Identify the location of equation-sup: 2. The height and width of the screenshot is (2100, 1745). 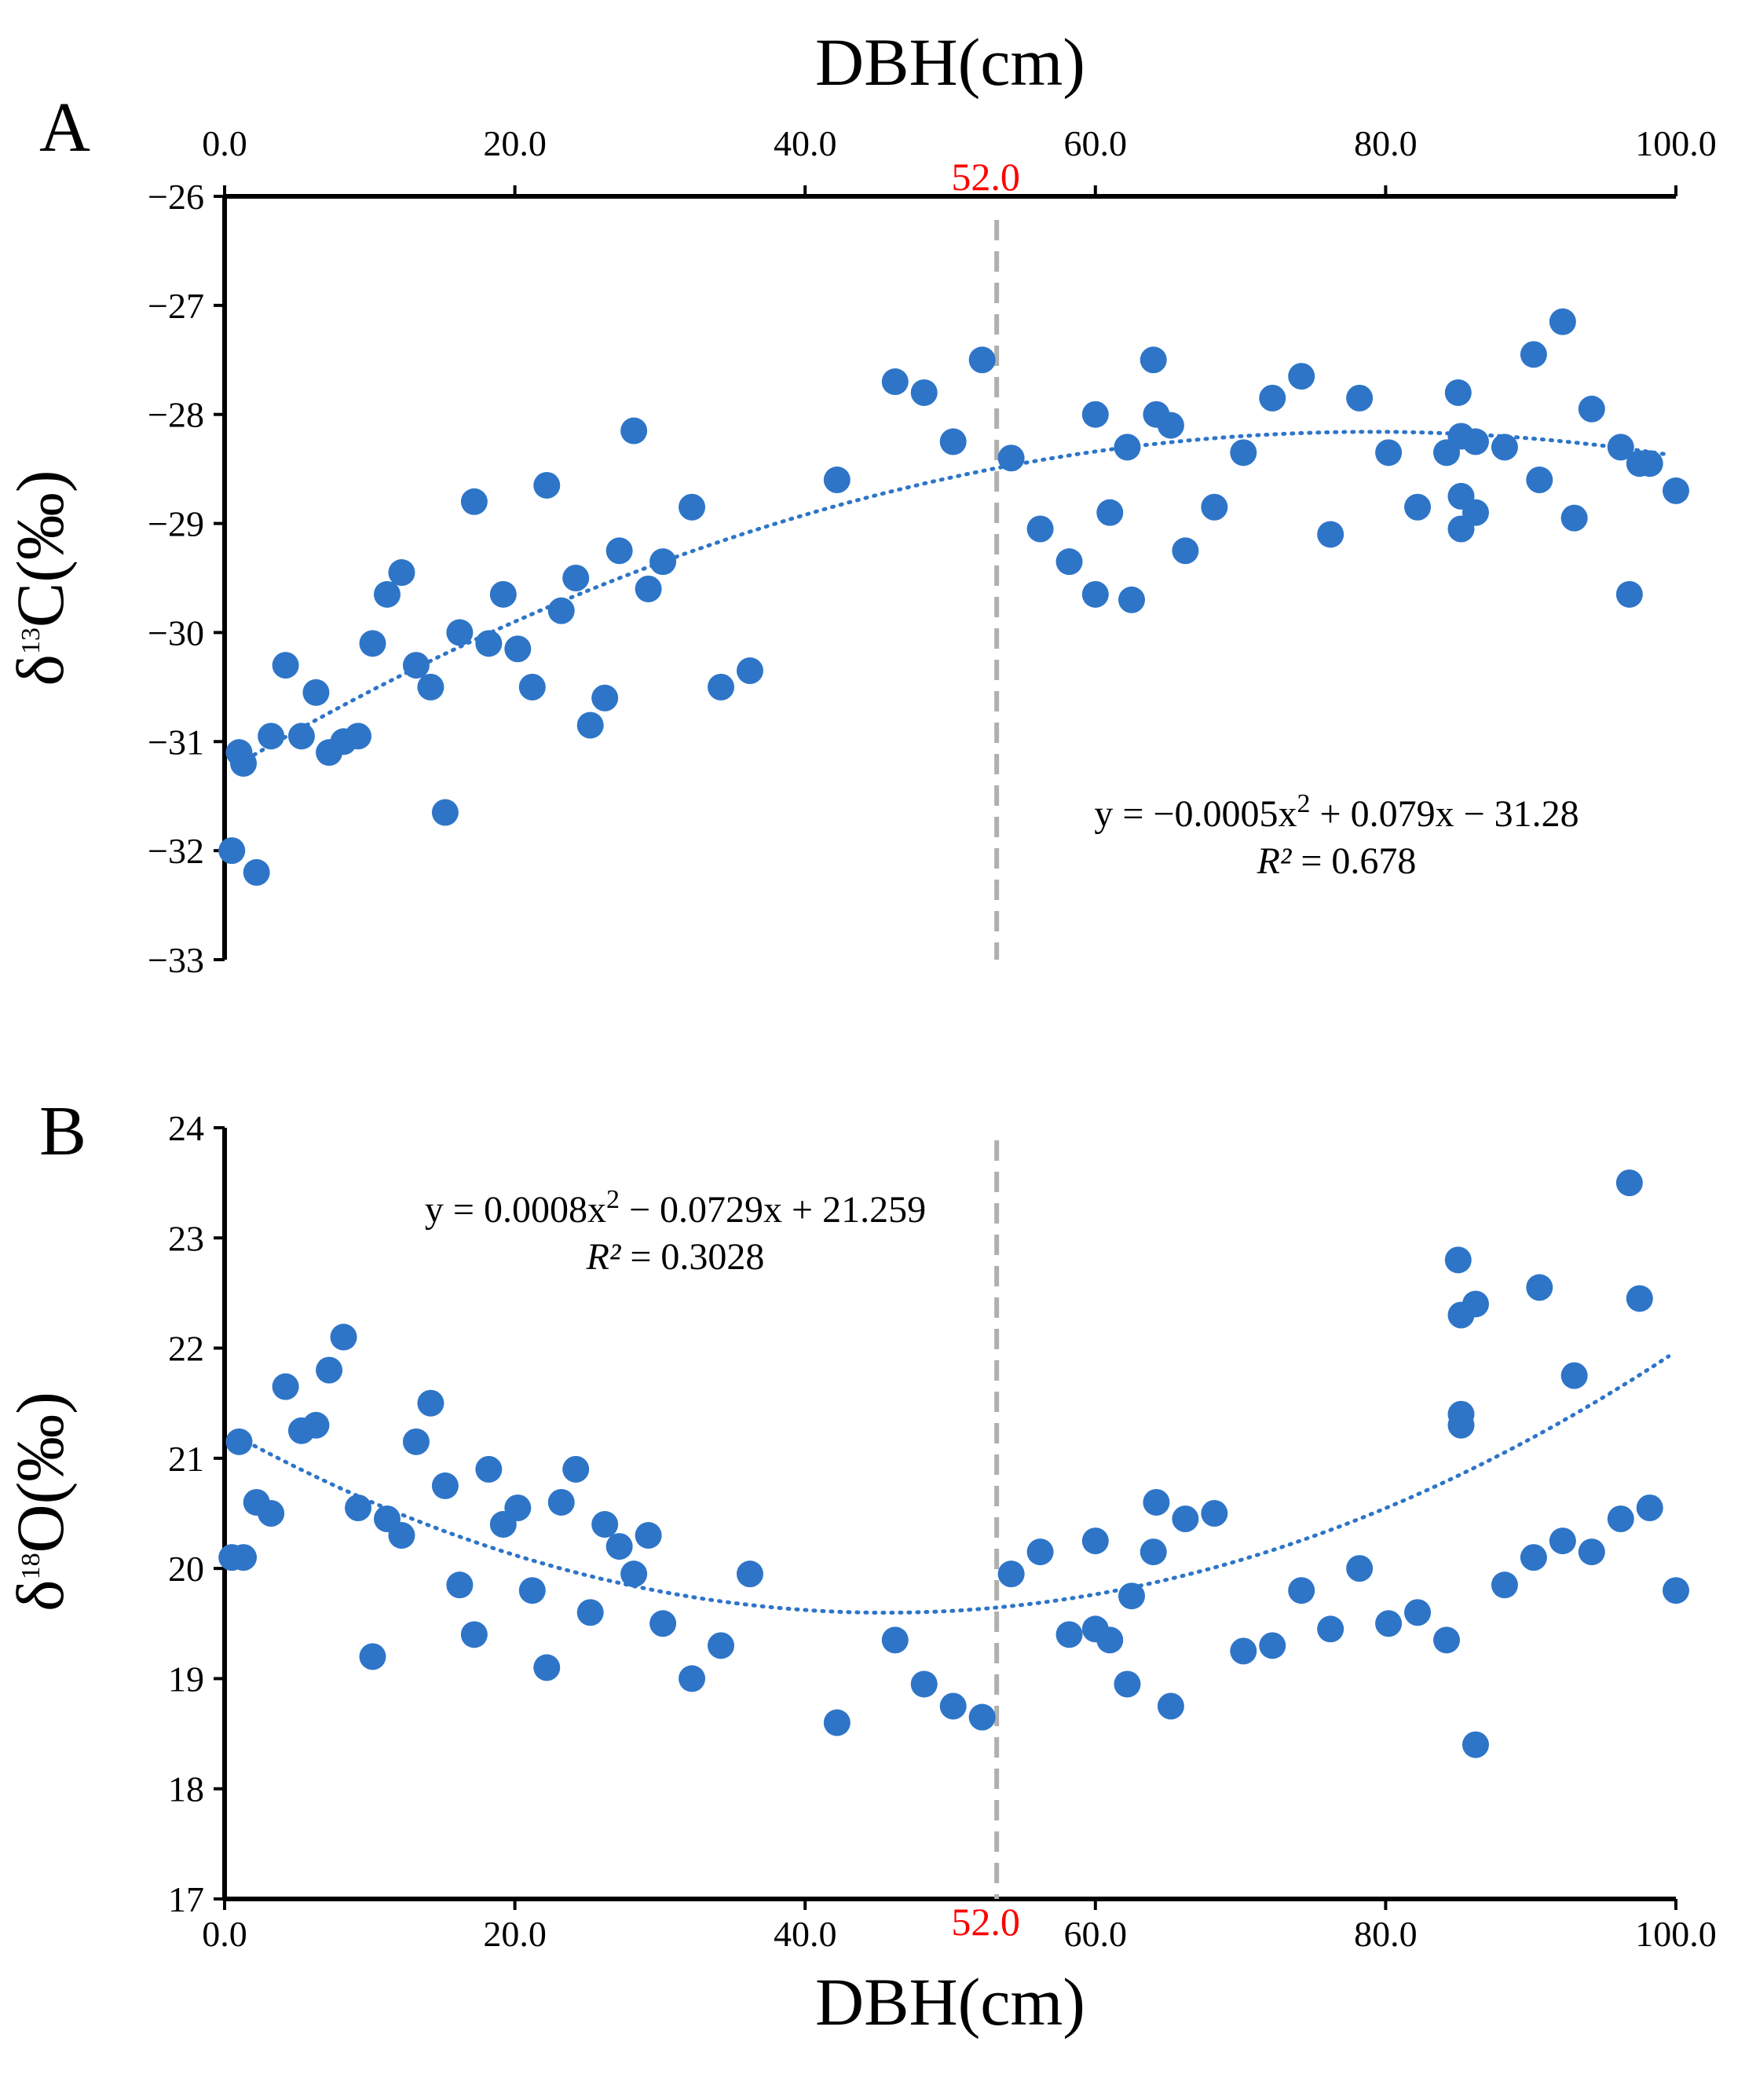
(1304, 804).